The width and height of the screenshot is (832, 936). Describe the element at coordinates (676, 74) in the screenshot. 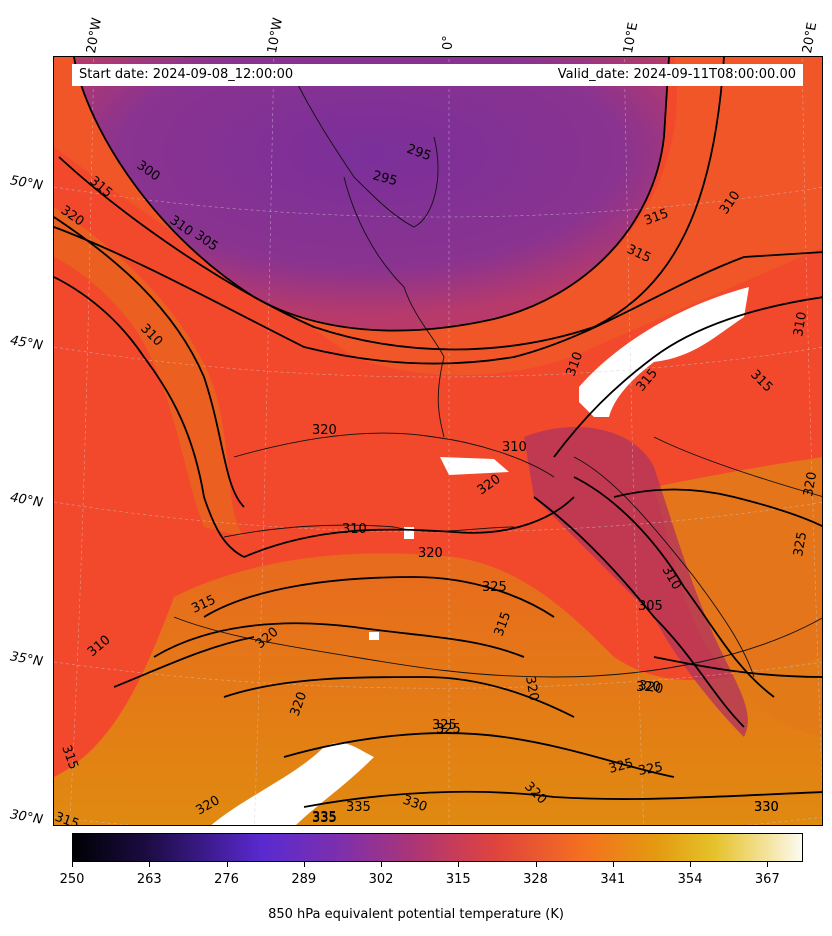

I see `valid-date: Valid_date: 2024-09-11T08:00:00.00` at that location.